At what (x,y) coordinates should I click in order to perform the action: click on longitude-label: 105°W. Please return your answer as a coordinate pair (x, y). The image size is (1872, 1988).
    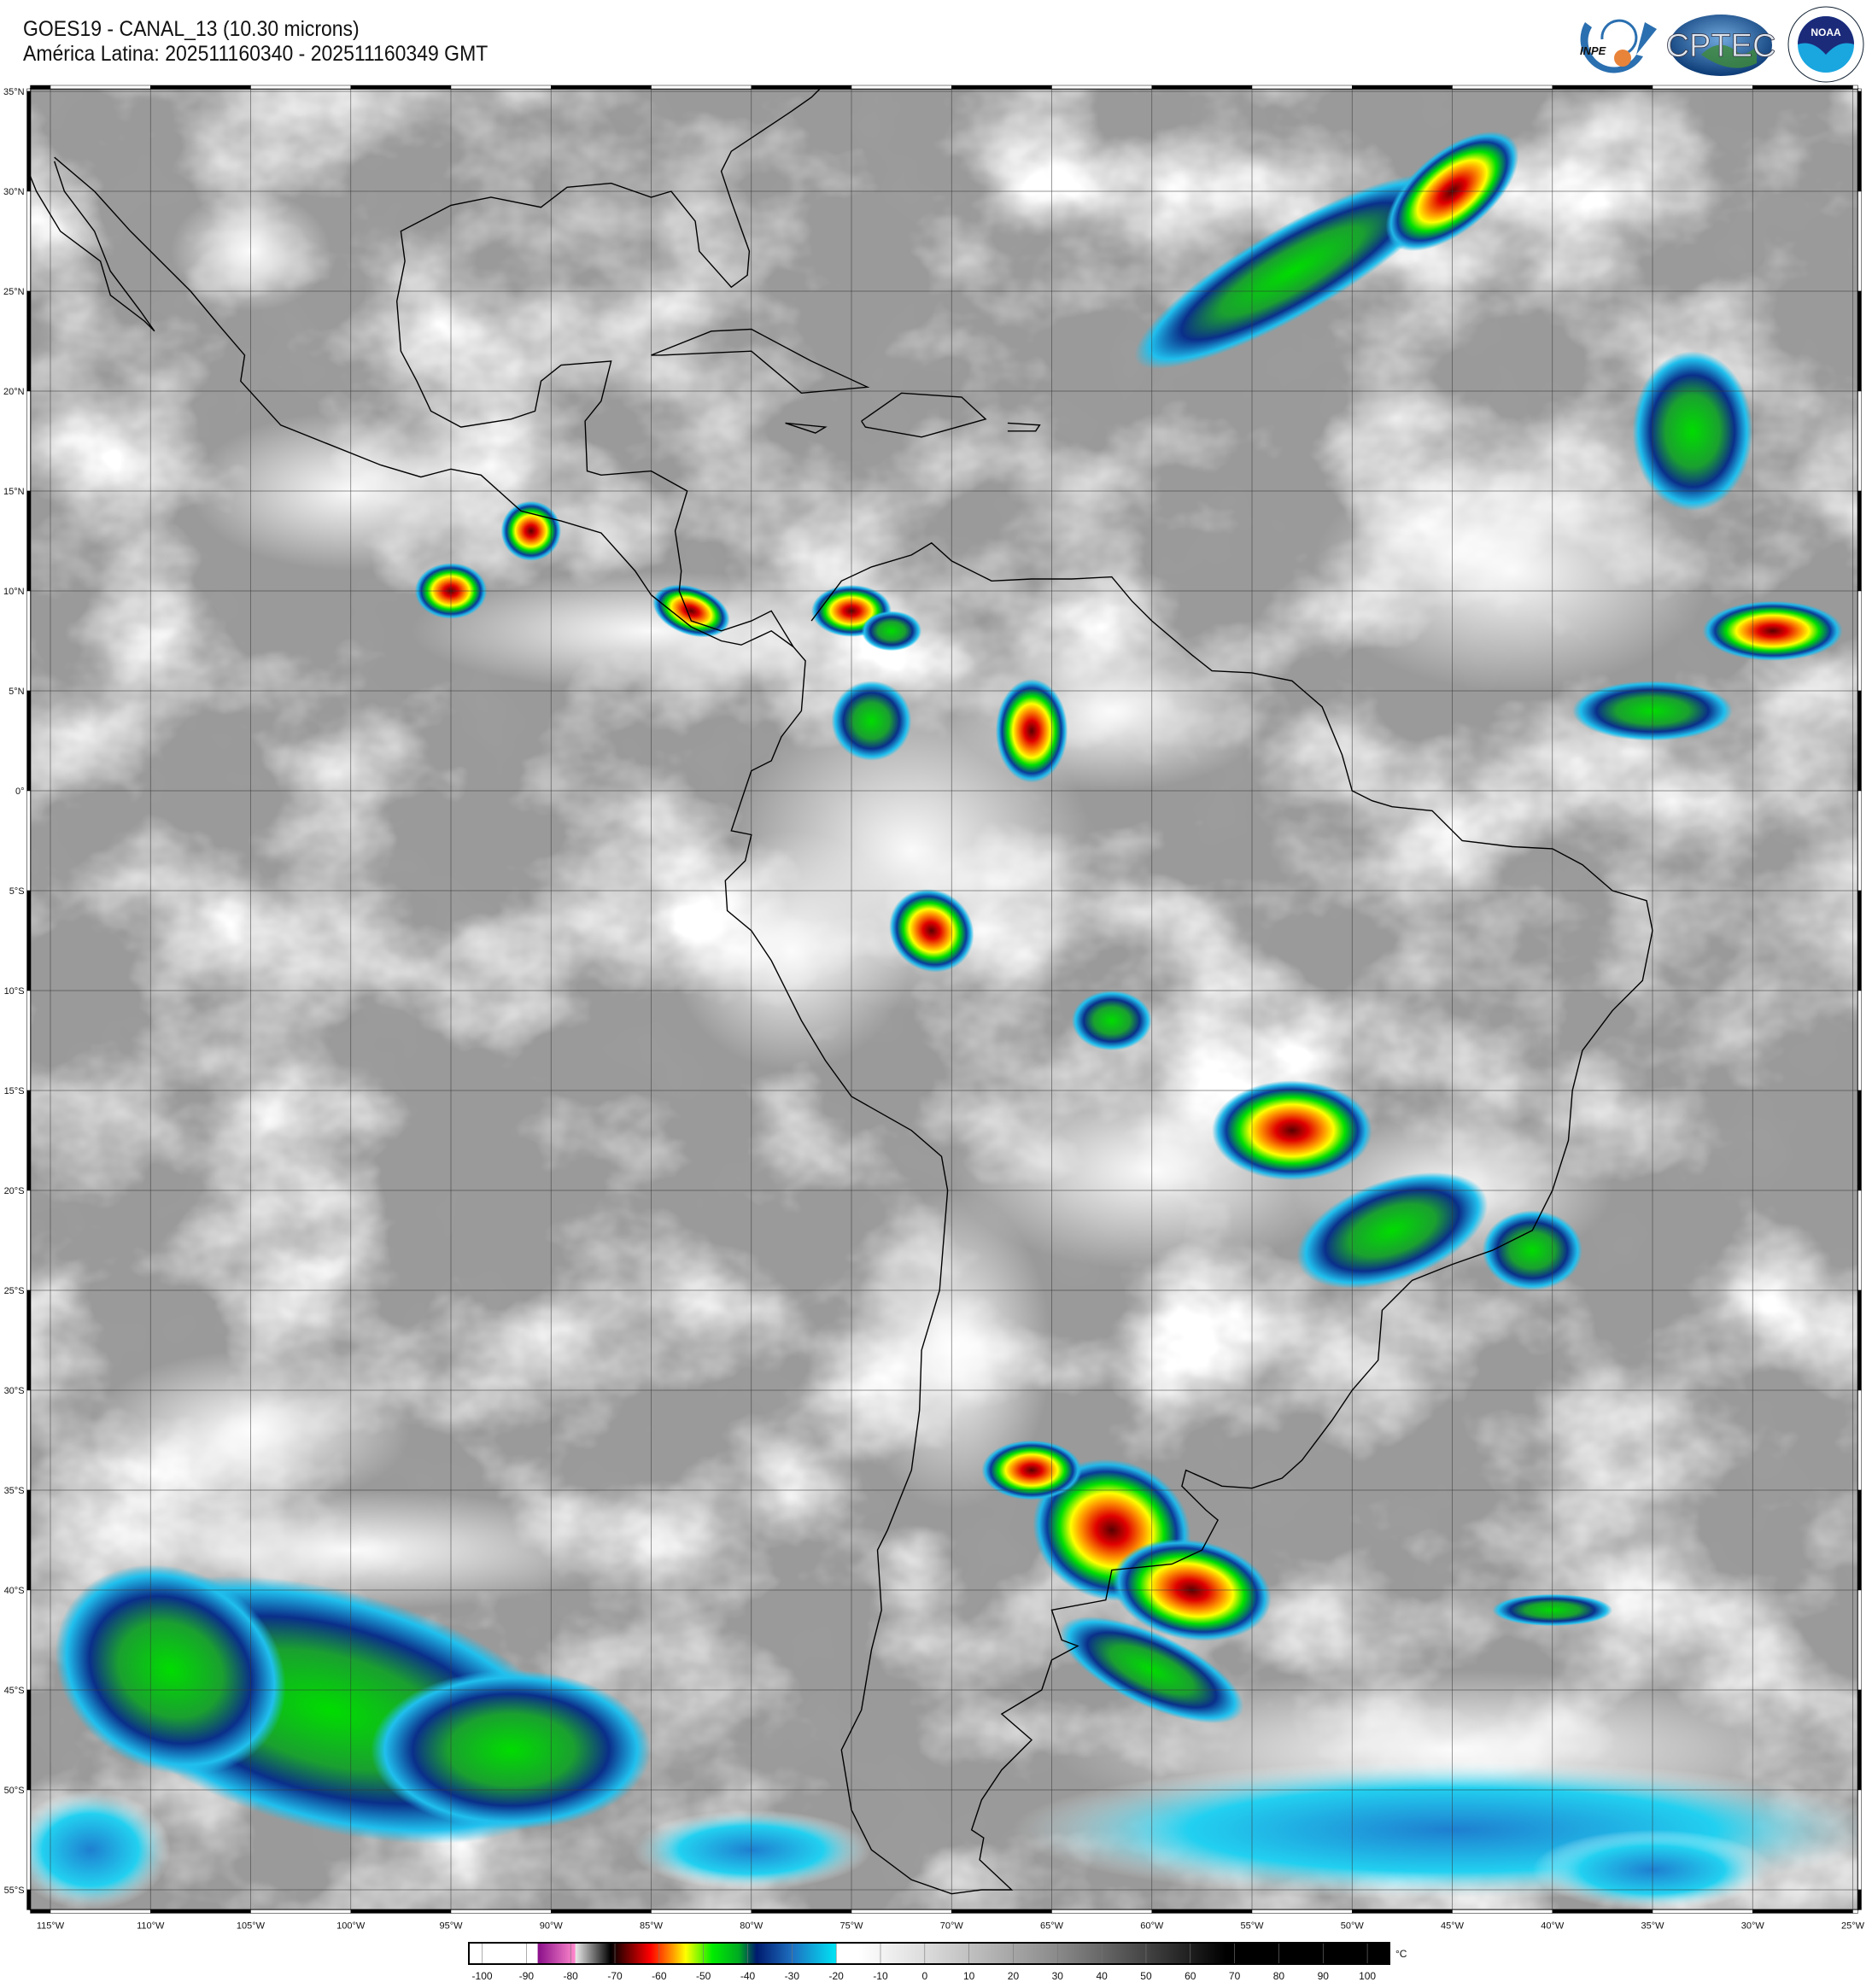
    Looking at the image, I should click on (251, 1926).